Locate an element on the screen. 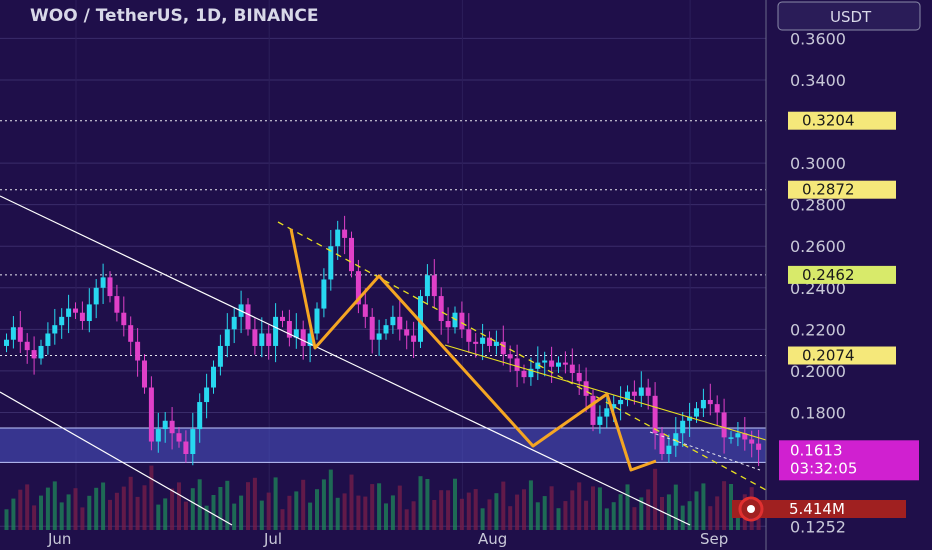  time-tick-label: Jul is located at coordinates (272, 539).